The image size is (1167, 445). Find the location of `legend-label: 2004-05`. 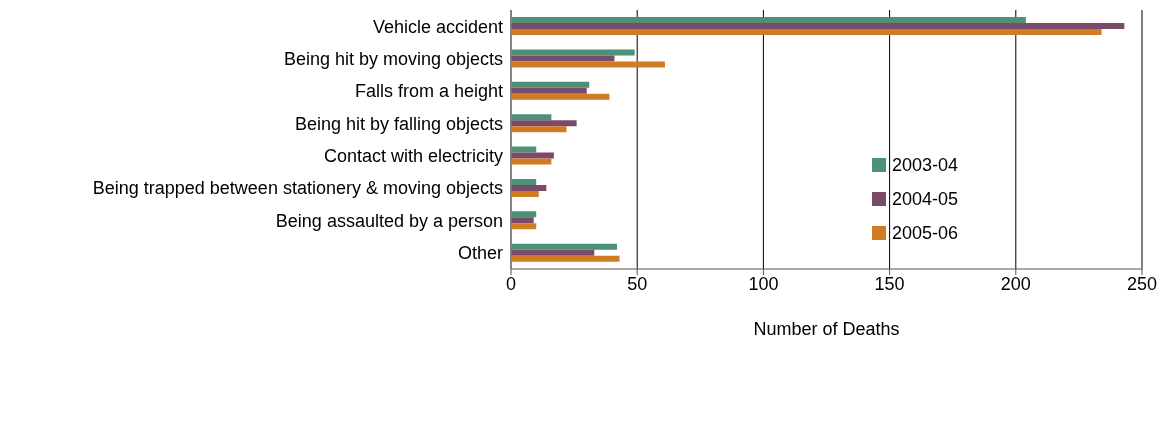

legend-label: 2004-05 is located at coordinates (924, 199).